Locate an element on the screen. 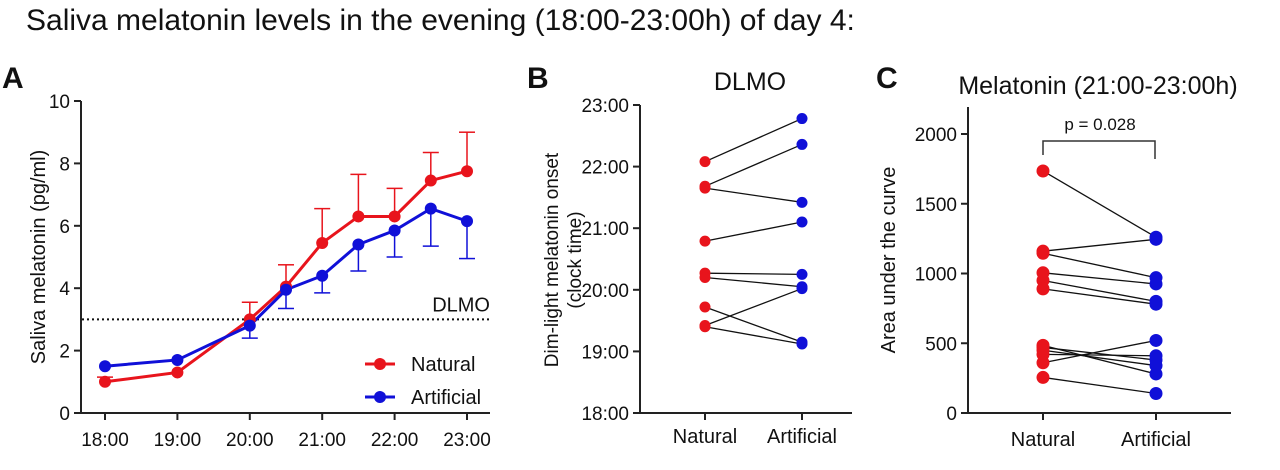 This screenshot has width=1280, height=470. panel-title: DLMO is located at coordinates (750, 82).